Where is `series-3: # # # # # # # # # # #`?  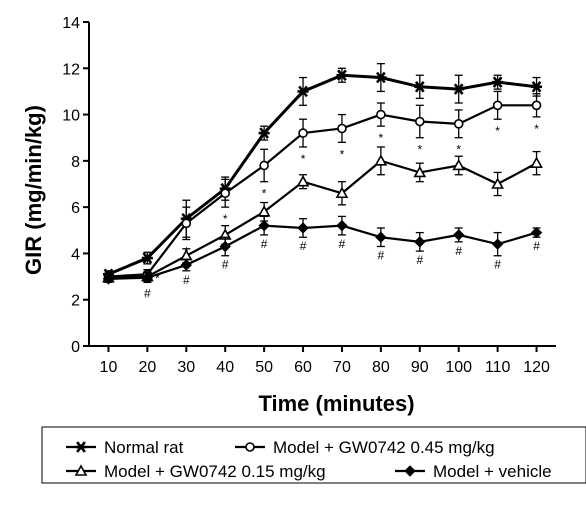
series-3: # # # # # # # # # # # is located at coordinates (322, 257).